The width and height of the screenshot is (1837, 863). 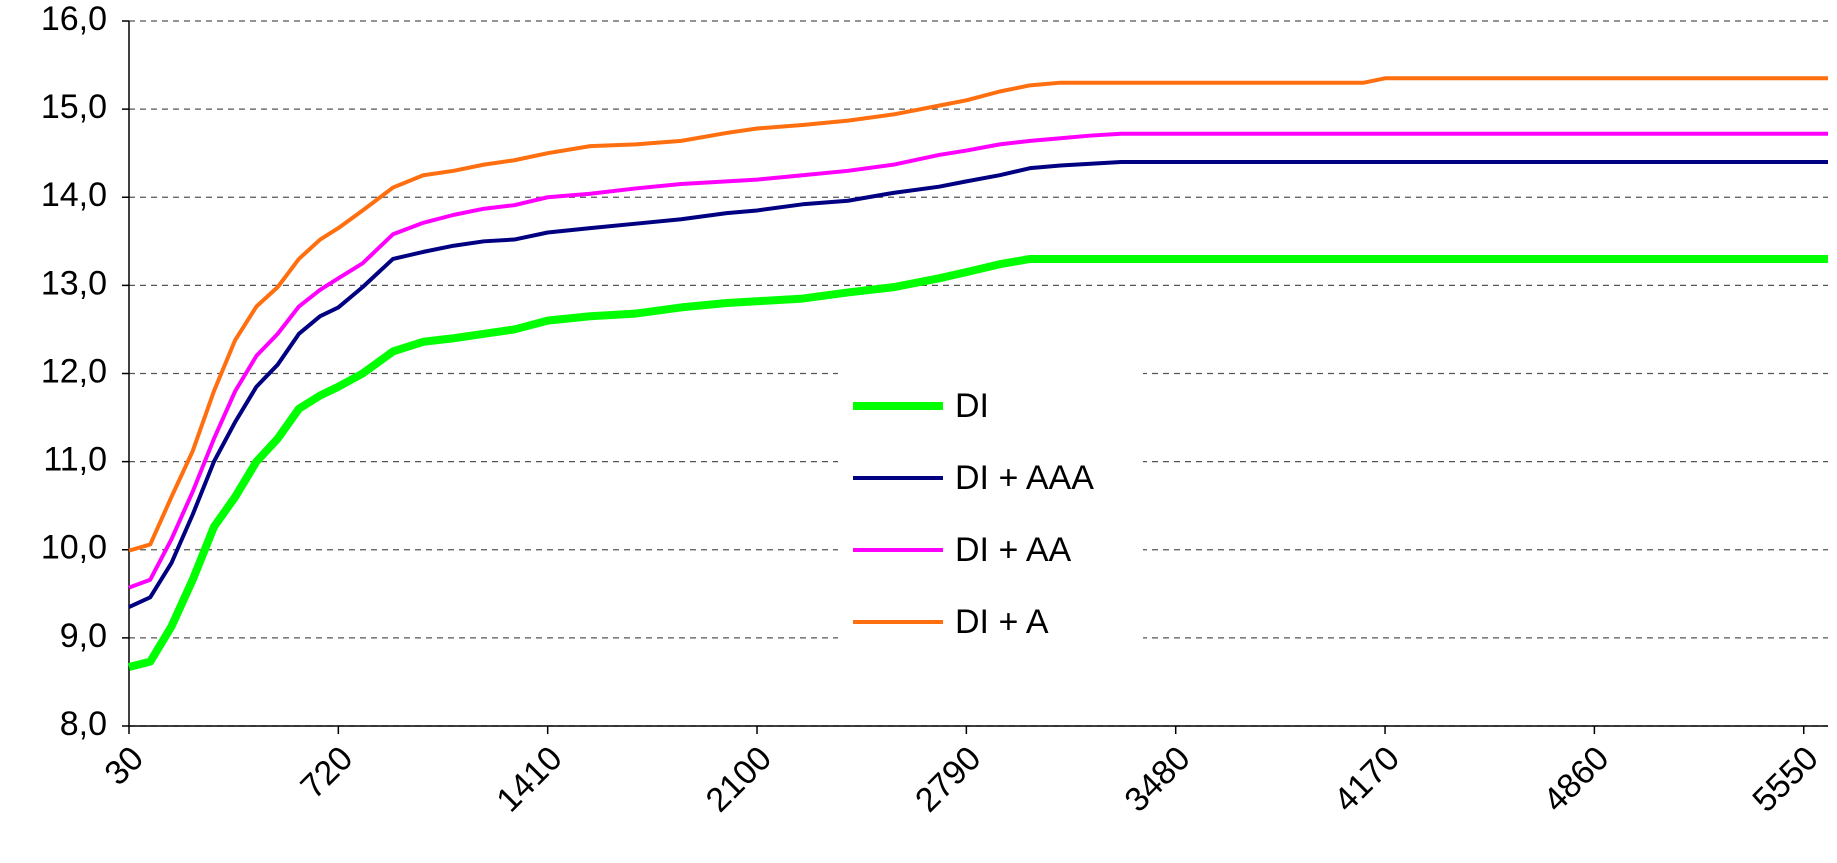 What do you see at coordinates (124, 766) in the screenshot?
I see `x-tick-label: 30` at bounding box center [124, 766].